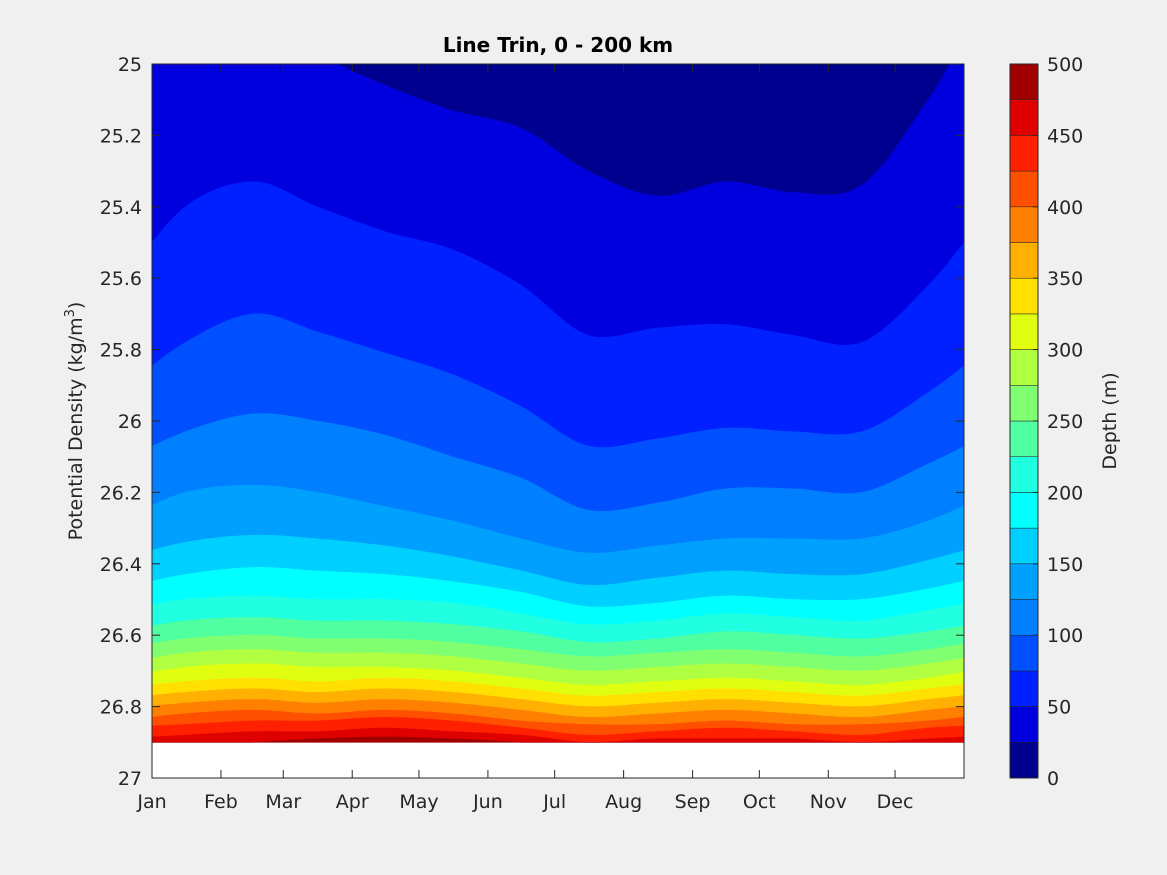  I want to click on y-tick-label: 25, so click(130, 65).